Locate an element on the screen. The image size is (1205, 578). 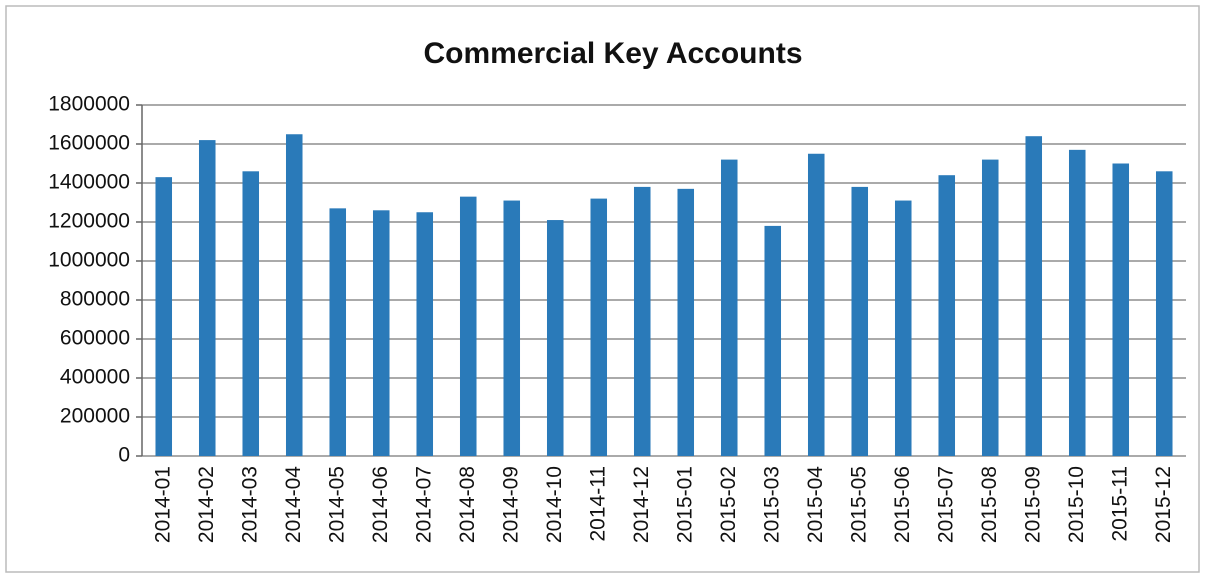
x-tick-label: 2014-07 is located at coordinates (423, 504).